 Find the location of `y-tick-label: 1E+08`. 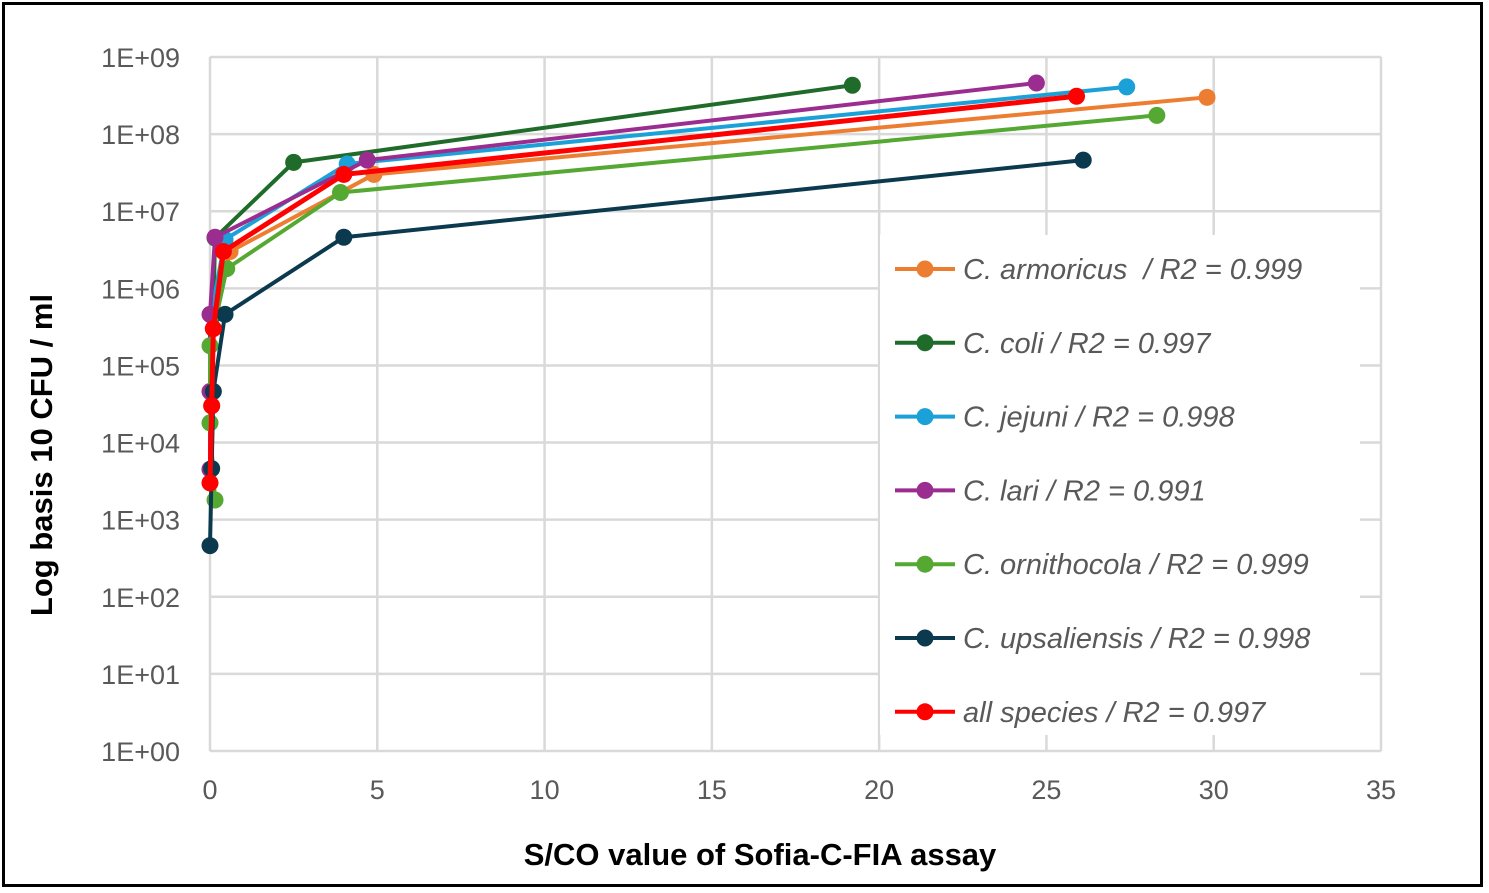

y-tick-label: 1E+08 is located at coordinates (140, 135).